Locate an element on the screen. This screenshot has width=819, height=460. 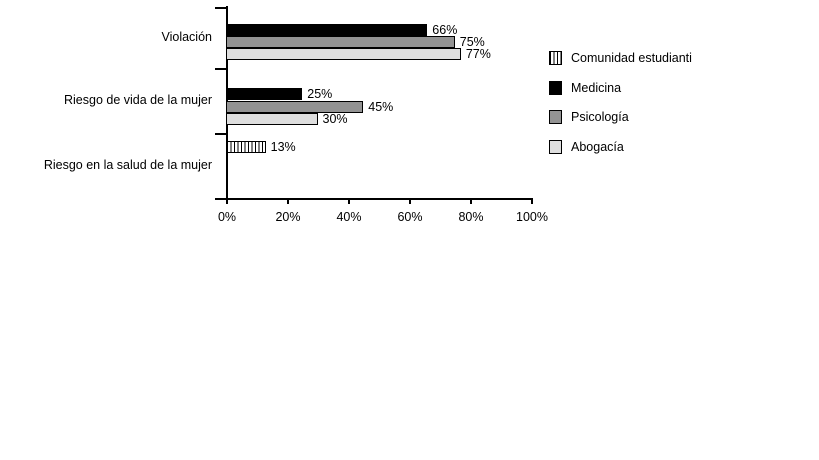
category-label: Riesgo de vida de la mujer is located at coordinates (138, 99).